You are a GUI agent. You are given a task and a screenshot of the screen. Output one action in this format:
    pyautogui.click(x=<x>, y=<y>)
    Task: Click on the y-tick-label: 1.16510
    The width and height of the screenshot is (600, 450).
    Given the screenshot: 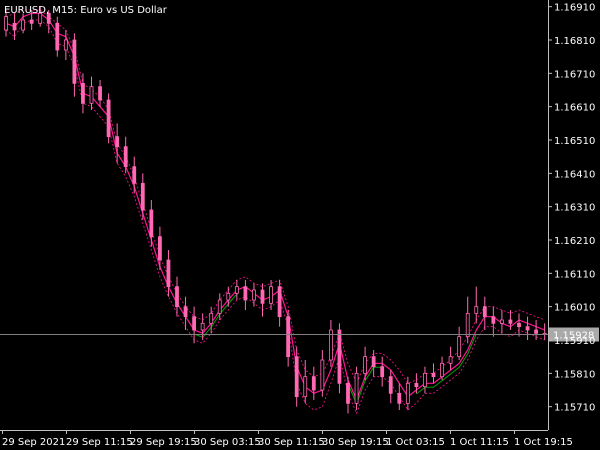 What is the action you would take?
    pyautogui.click(x=574, y=141)
    